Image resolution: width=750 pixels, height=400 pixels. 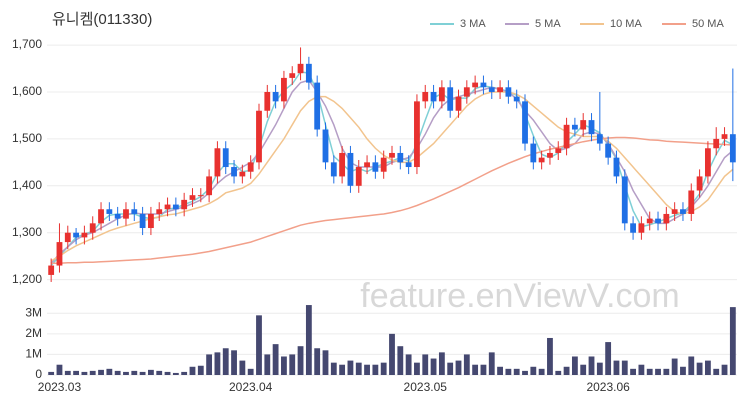 What do you see at coordinates (708, 24) in the screenshot?
I see `legend-label: 50 MA` at bounding box center [708, 24].